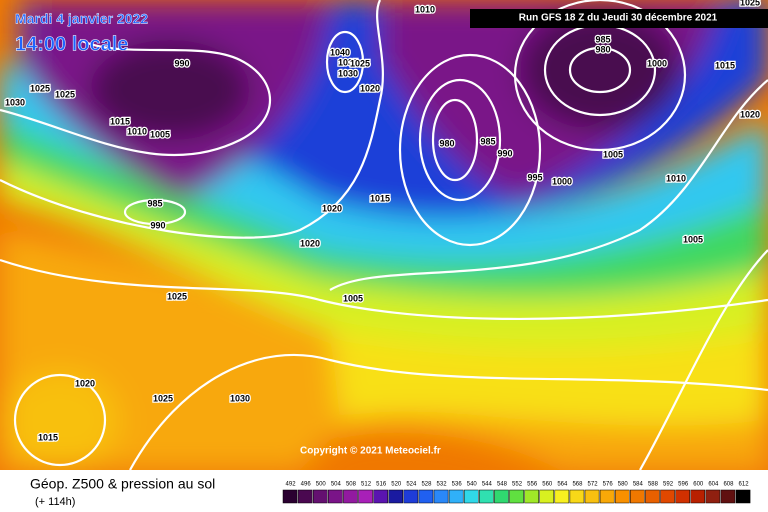  Describe the element at coordinates (698, 485) in the screenshot. I see `scale-label: 600` at that location.